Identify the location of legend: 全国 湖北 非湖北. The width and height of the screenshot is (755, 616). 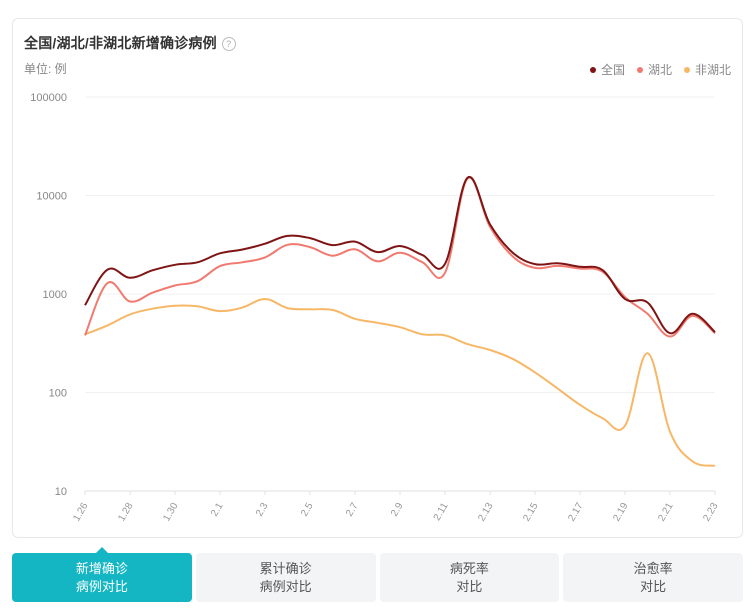
(660, 69).